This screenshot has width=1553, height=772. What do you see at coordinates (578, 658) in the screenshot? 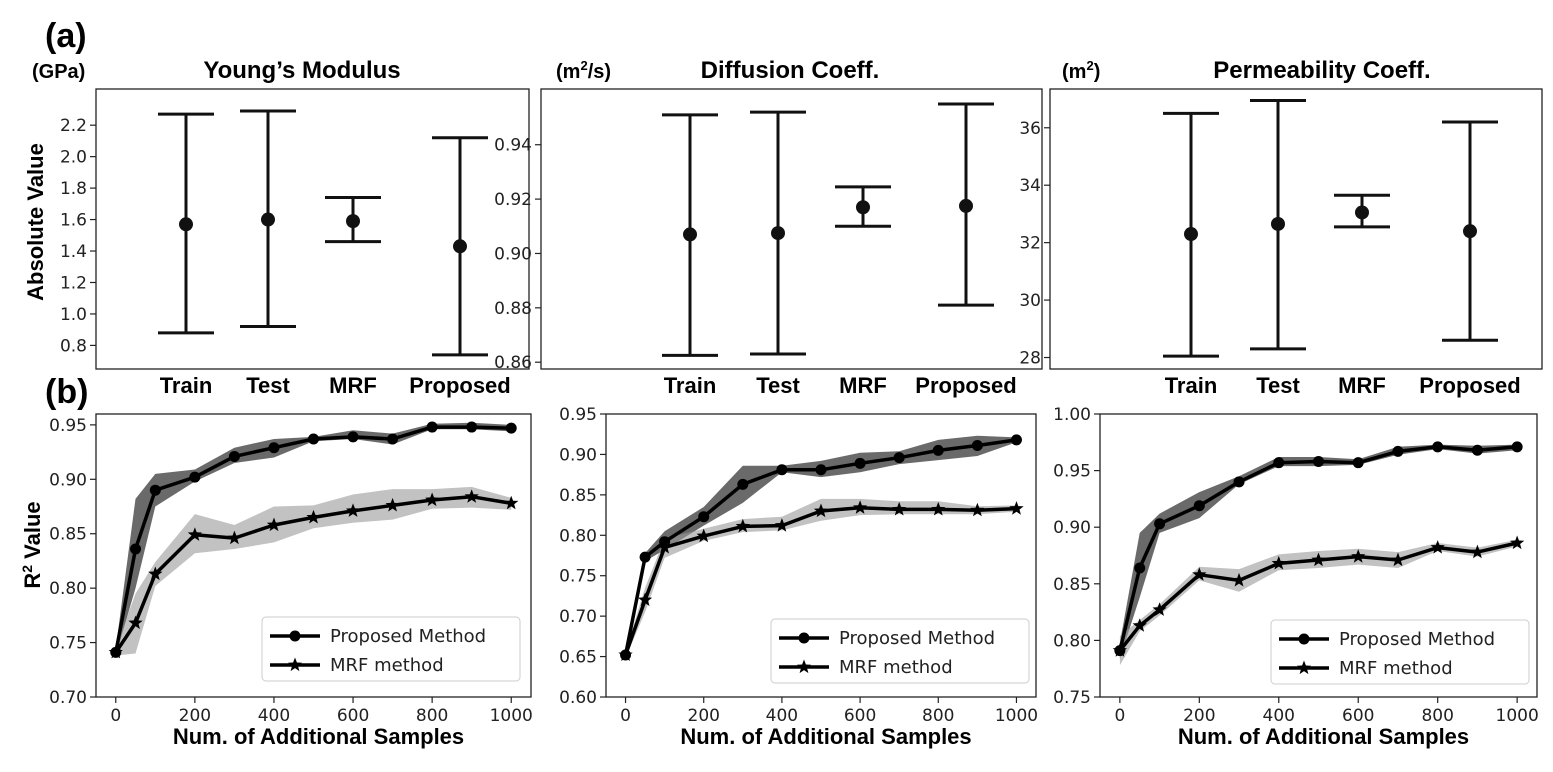
I see `y-tick-label: 0.65` at bounding box center [578, 658].